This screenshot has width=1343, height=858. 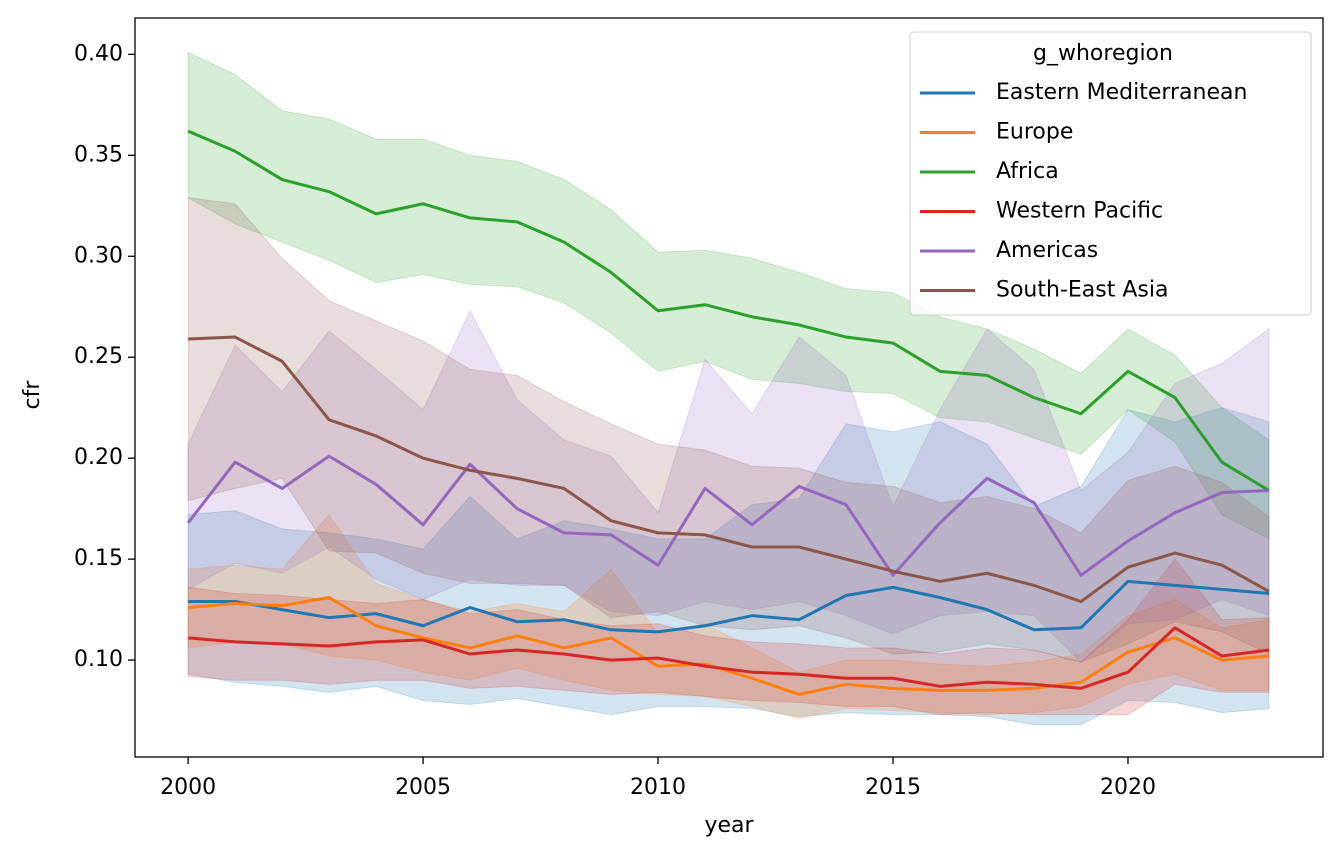 What do you see at coordinates (1121, 92) in the screenshot?
I see `legend-label: Eastern Mediterranean` at bounding box center [1121, 92].